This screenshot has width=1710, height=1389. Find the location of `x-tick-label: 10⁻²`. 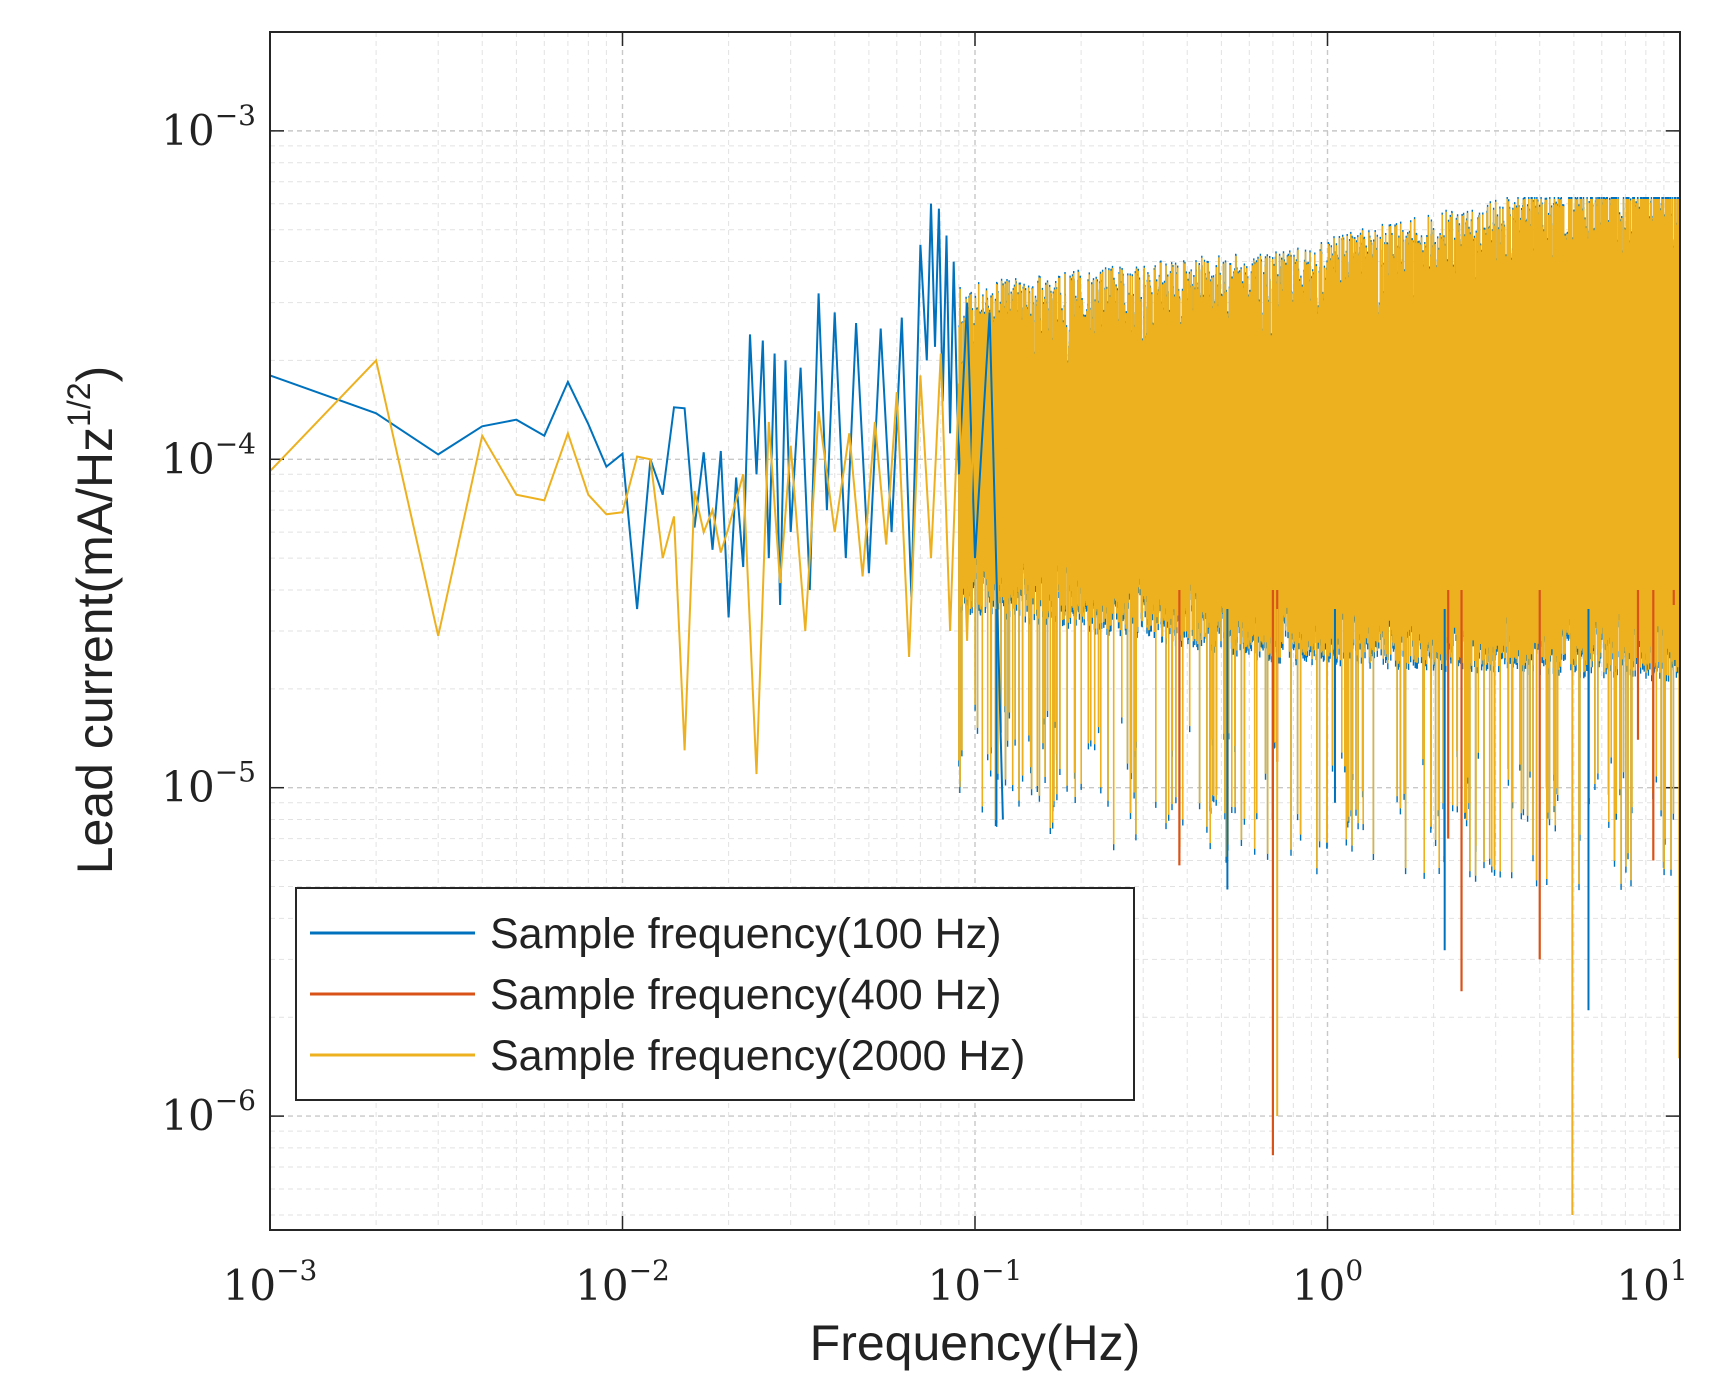

x-tick-label: 10⁻² is located at coordinates (622, 1282).